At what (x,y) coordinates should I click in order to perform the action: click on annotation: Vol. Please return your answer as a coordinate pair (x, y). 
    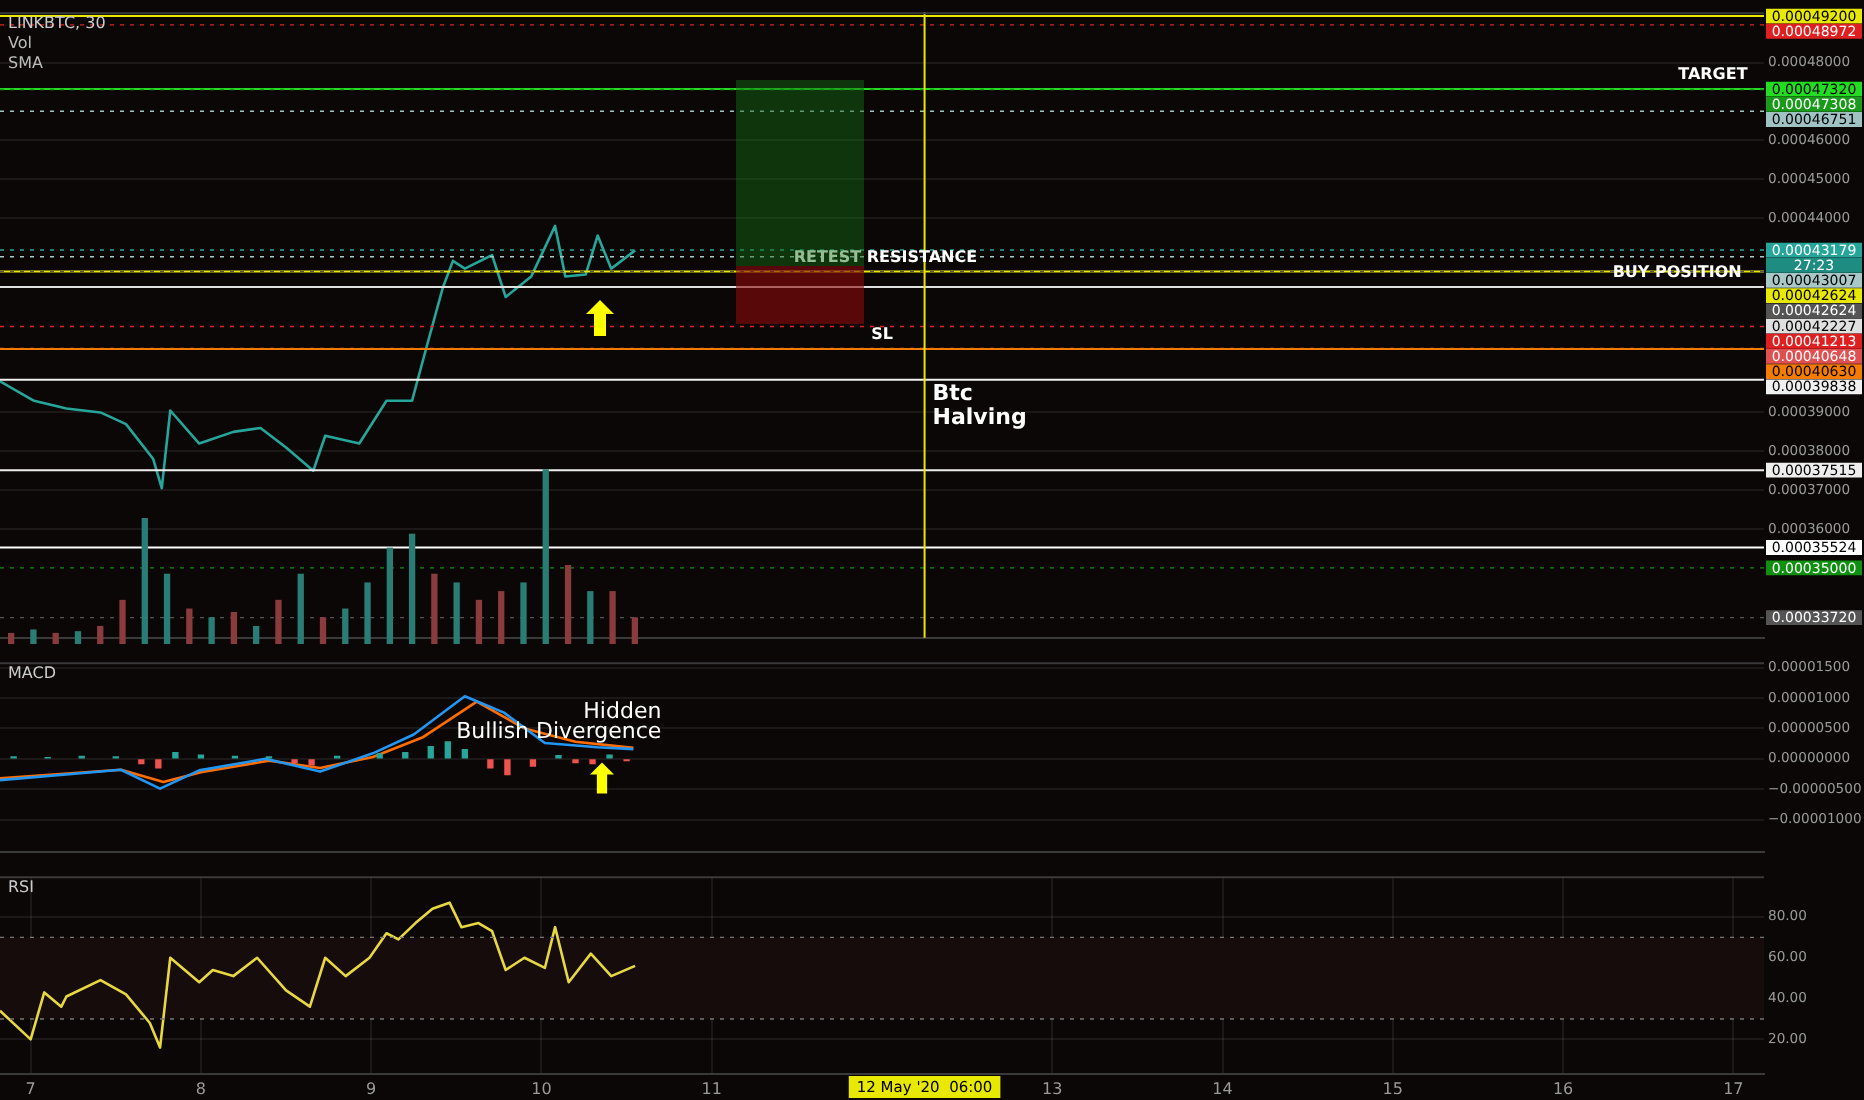
    Looking at the image, I should click on (20, 43).